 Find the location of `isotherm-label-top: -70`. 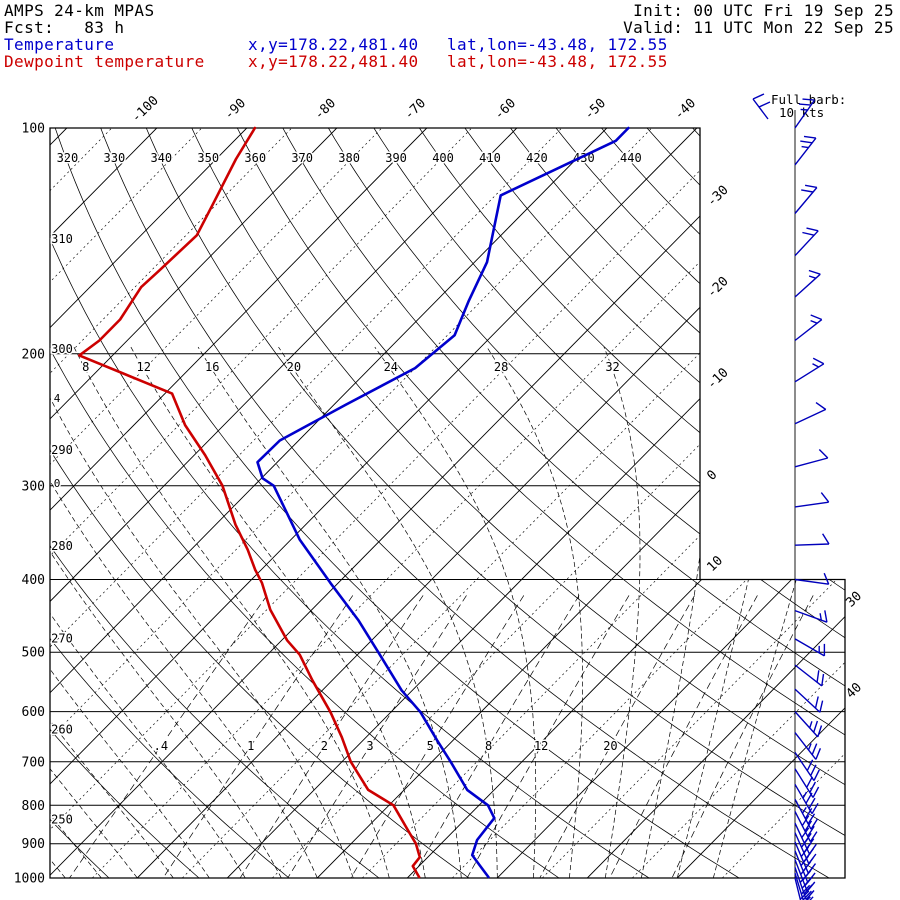

isotherm-label-top: -70 is located at coordinates (415, 109).